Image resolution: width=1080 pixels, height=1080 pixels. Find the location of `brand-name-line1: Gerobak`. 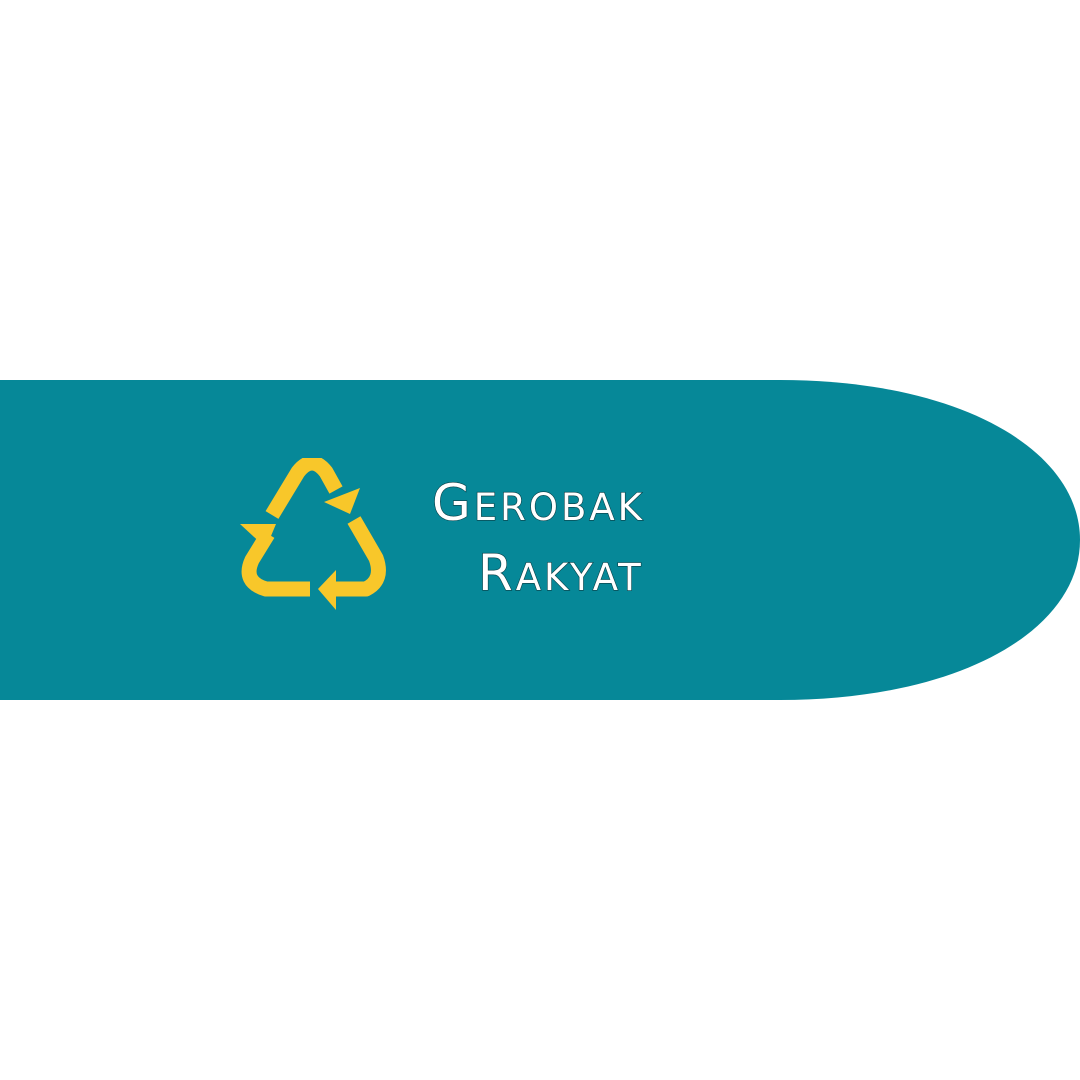

brand-name-line1: Gerobak is located at coordinates (538, 503).